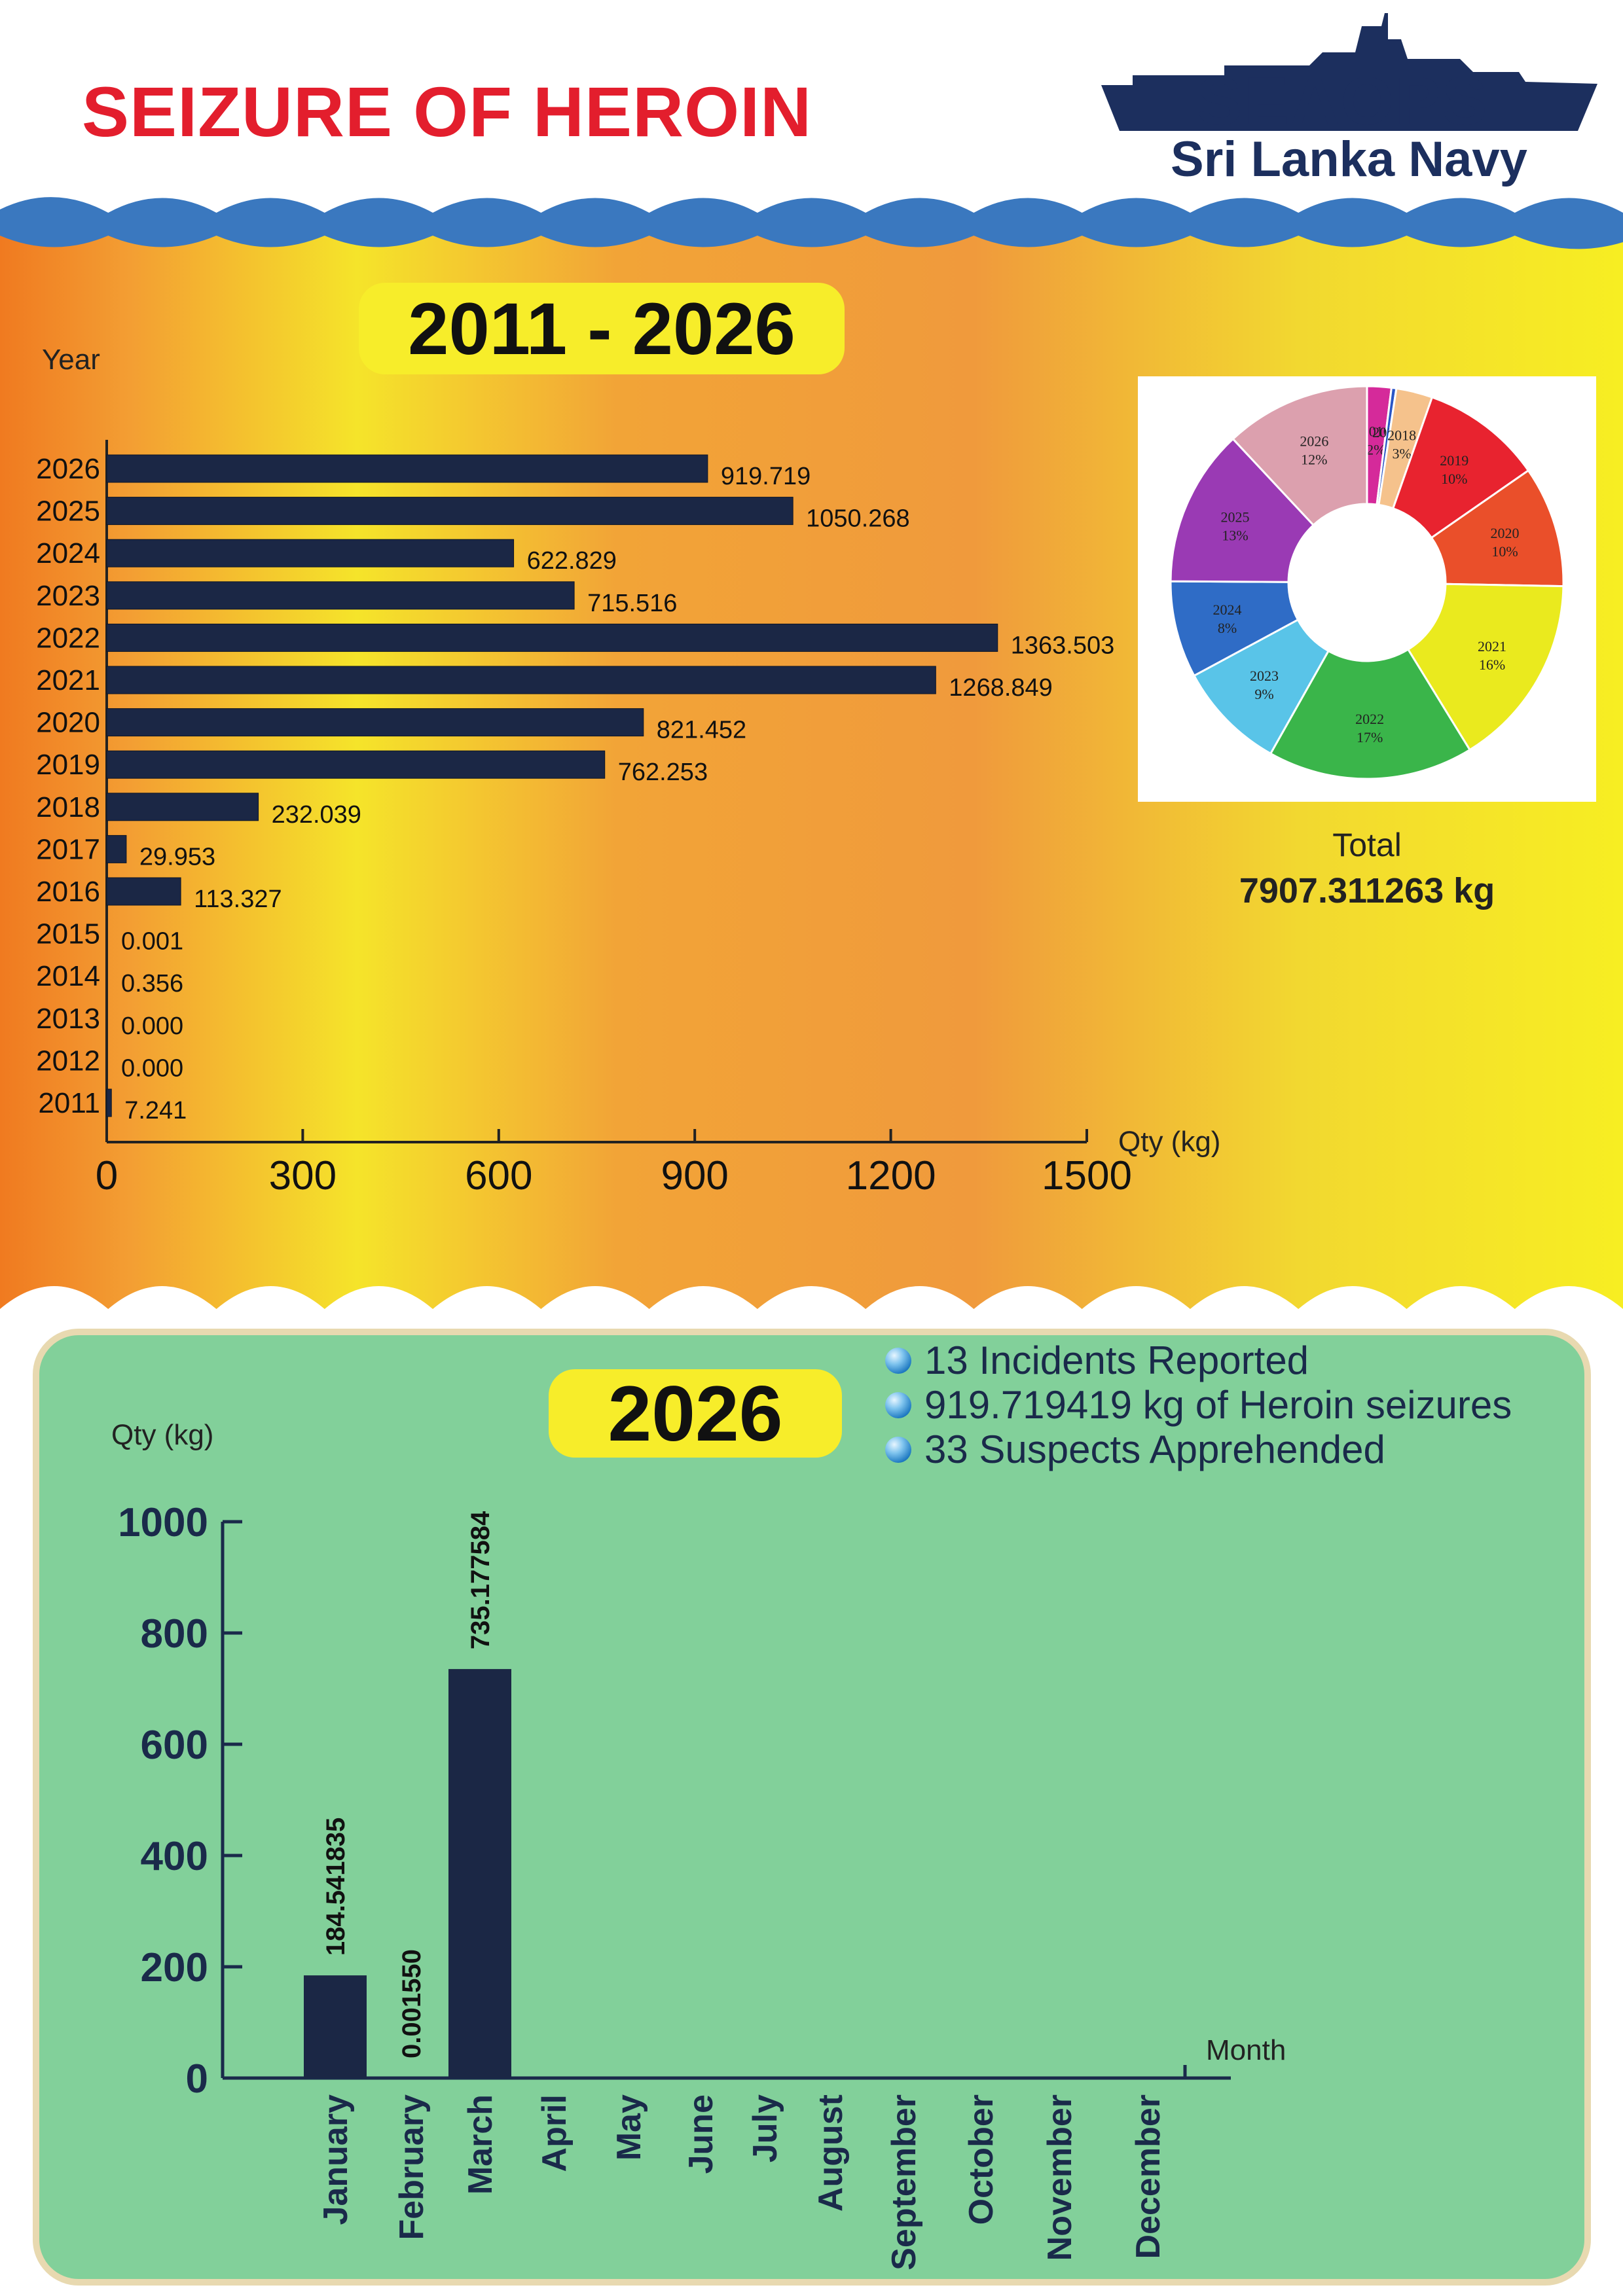 The width and height of the screenshot is (1623, 2296). Describe the element at coordinates (891, 1175) in the screenshot. I see `x-tick-label: 1200` at that location.